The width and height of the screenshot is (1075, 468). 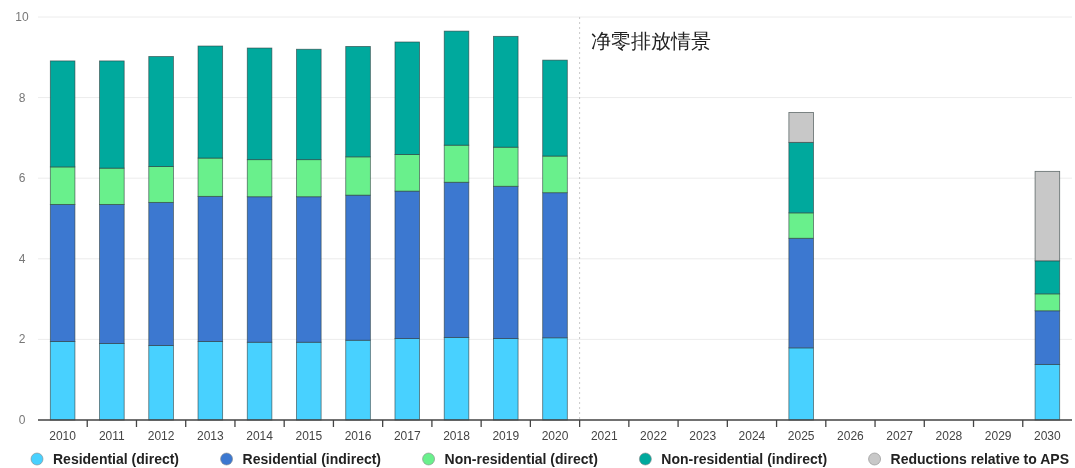 I want to click on ref-line: 净零排放情景, so click(x=645, y=218).